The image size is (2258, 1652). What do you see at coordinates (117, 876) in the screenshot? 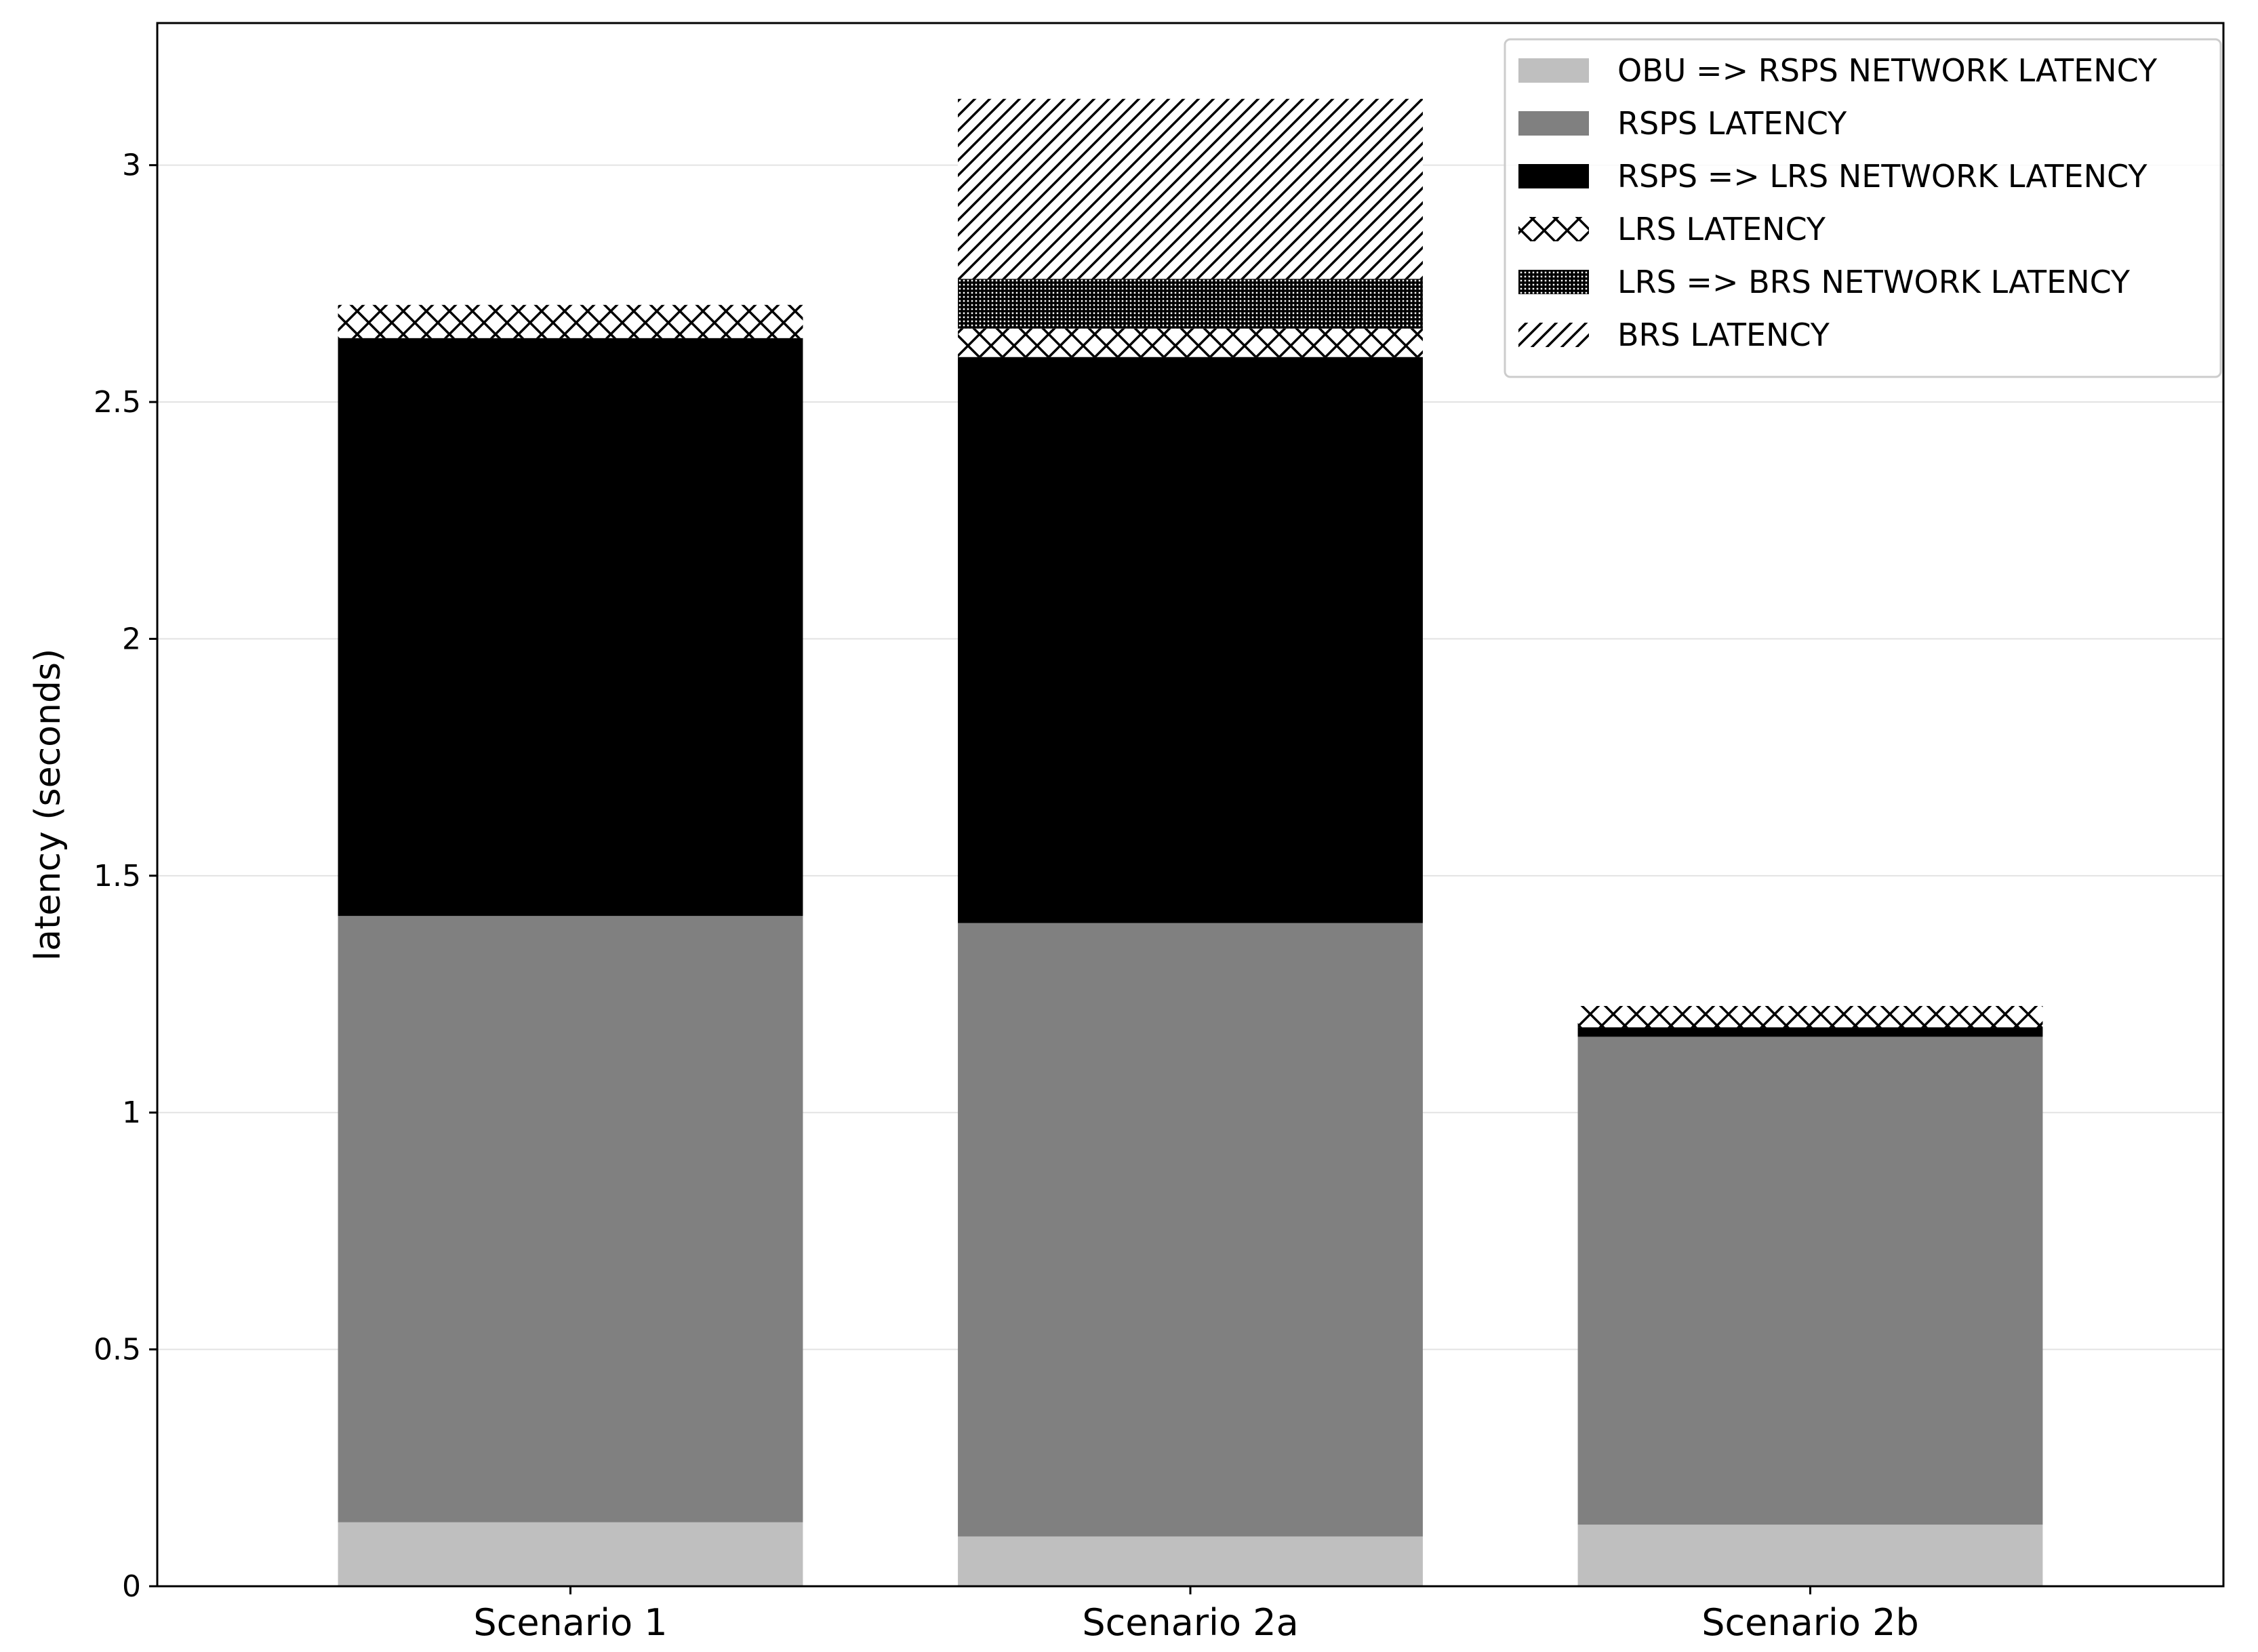
I see `y-tick-label: 1.5` at bounding box center [117, 876].